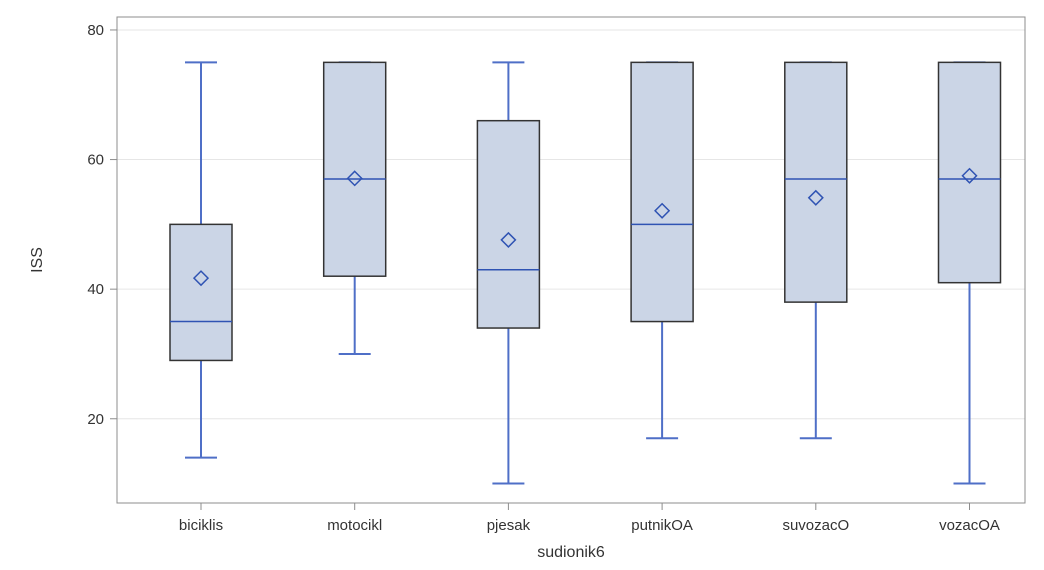 Image resolution: width=1044 pixels, height=570 pixels. I want to click on x-tick-label-suvozacO: suvozacO, so click(815, 525).